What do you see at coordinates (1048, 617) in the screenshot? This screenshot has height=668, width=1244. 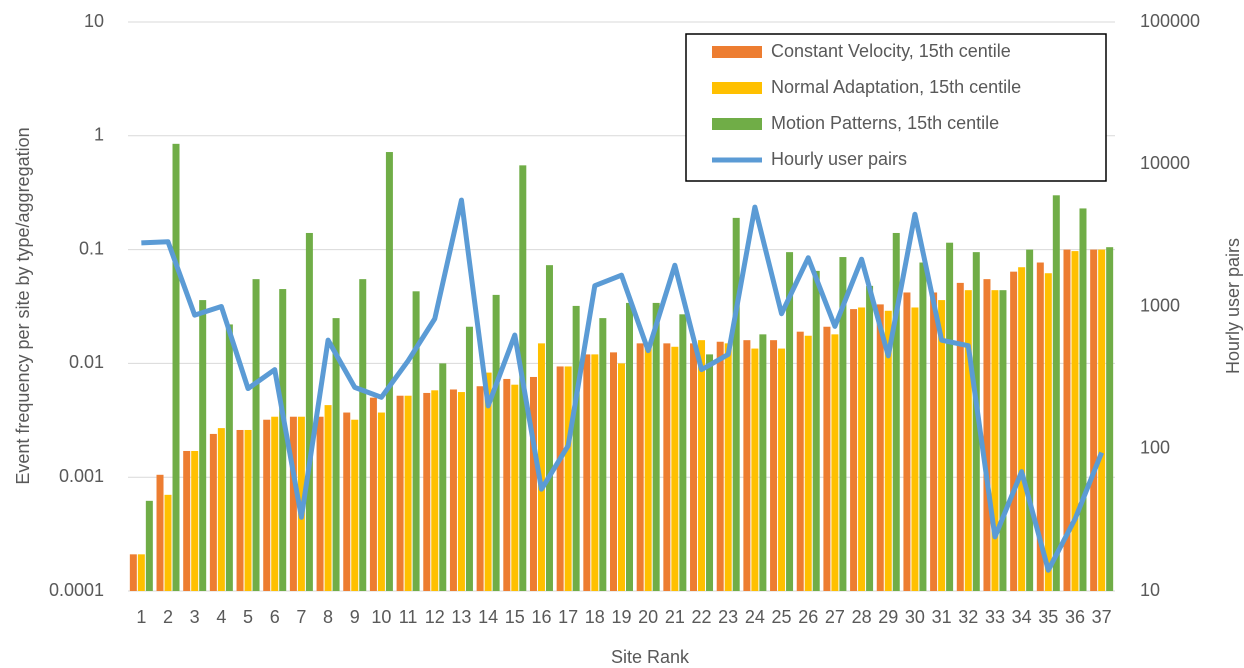 I see `x-tick-label: 35` at bounding box center [1048, 617].